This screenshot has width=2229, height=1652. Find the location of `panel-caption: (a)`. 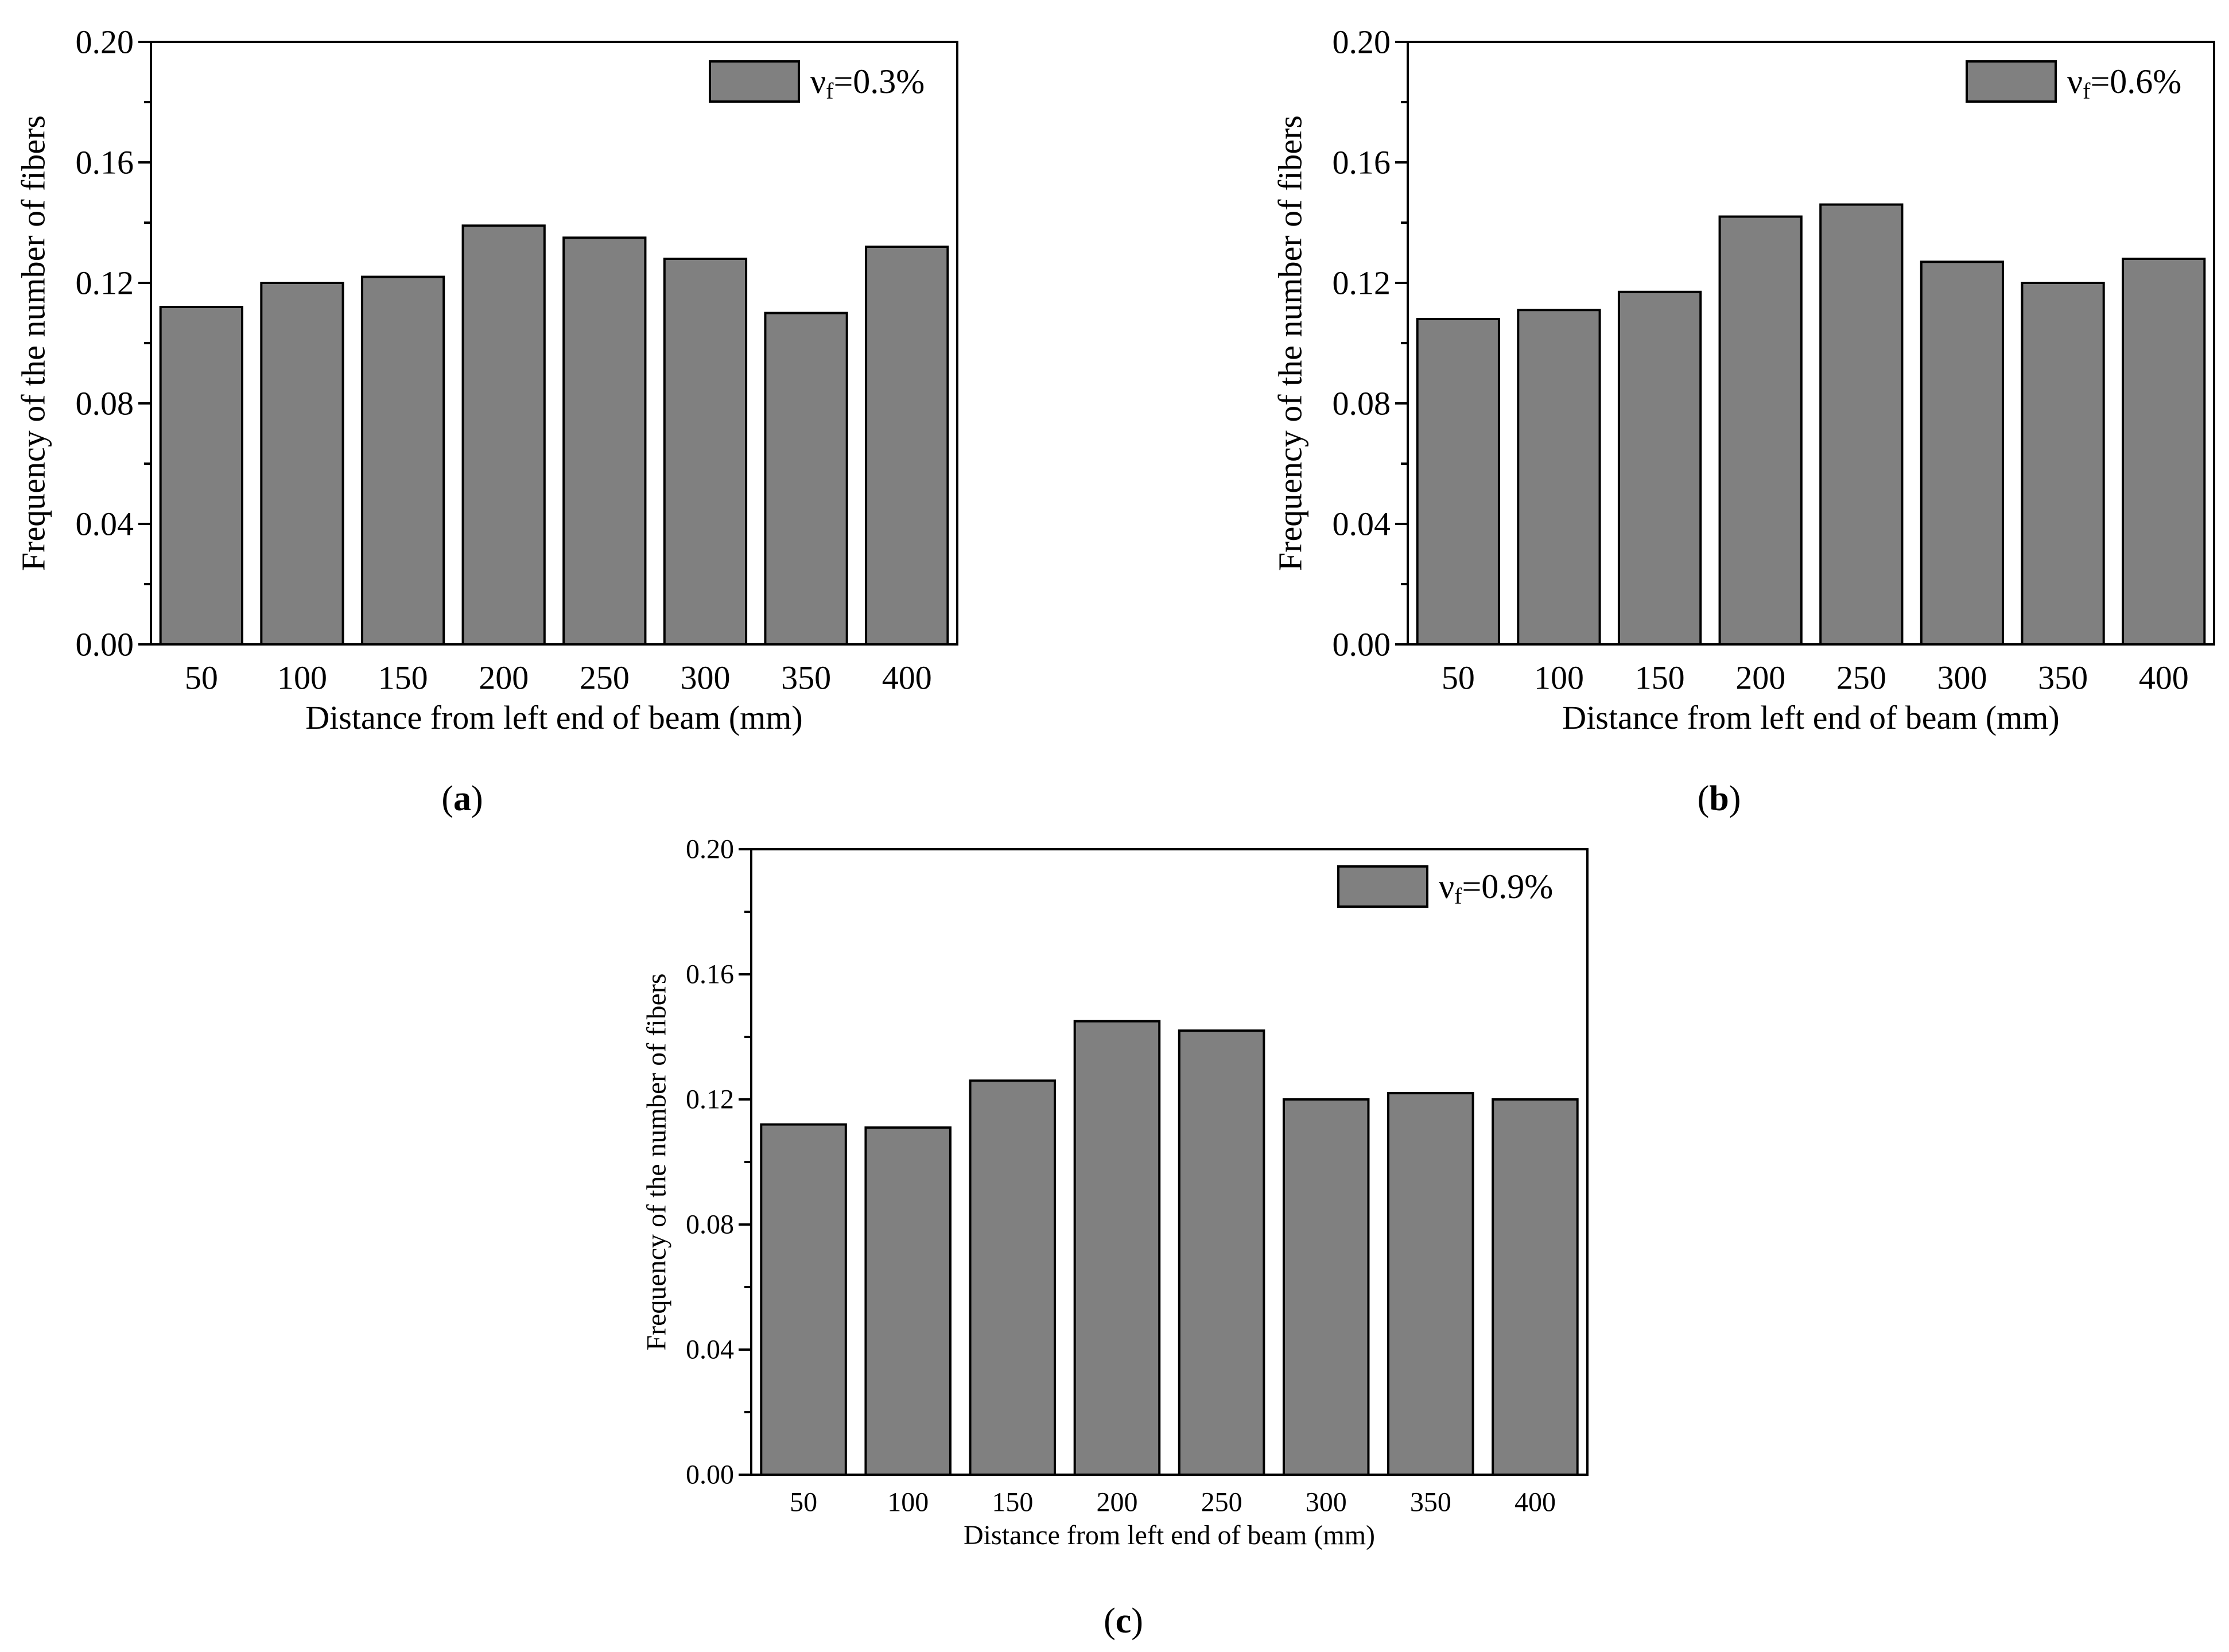

panel-caption: (a) is located at coordinates (462, 798).